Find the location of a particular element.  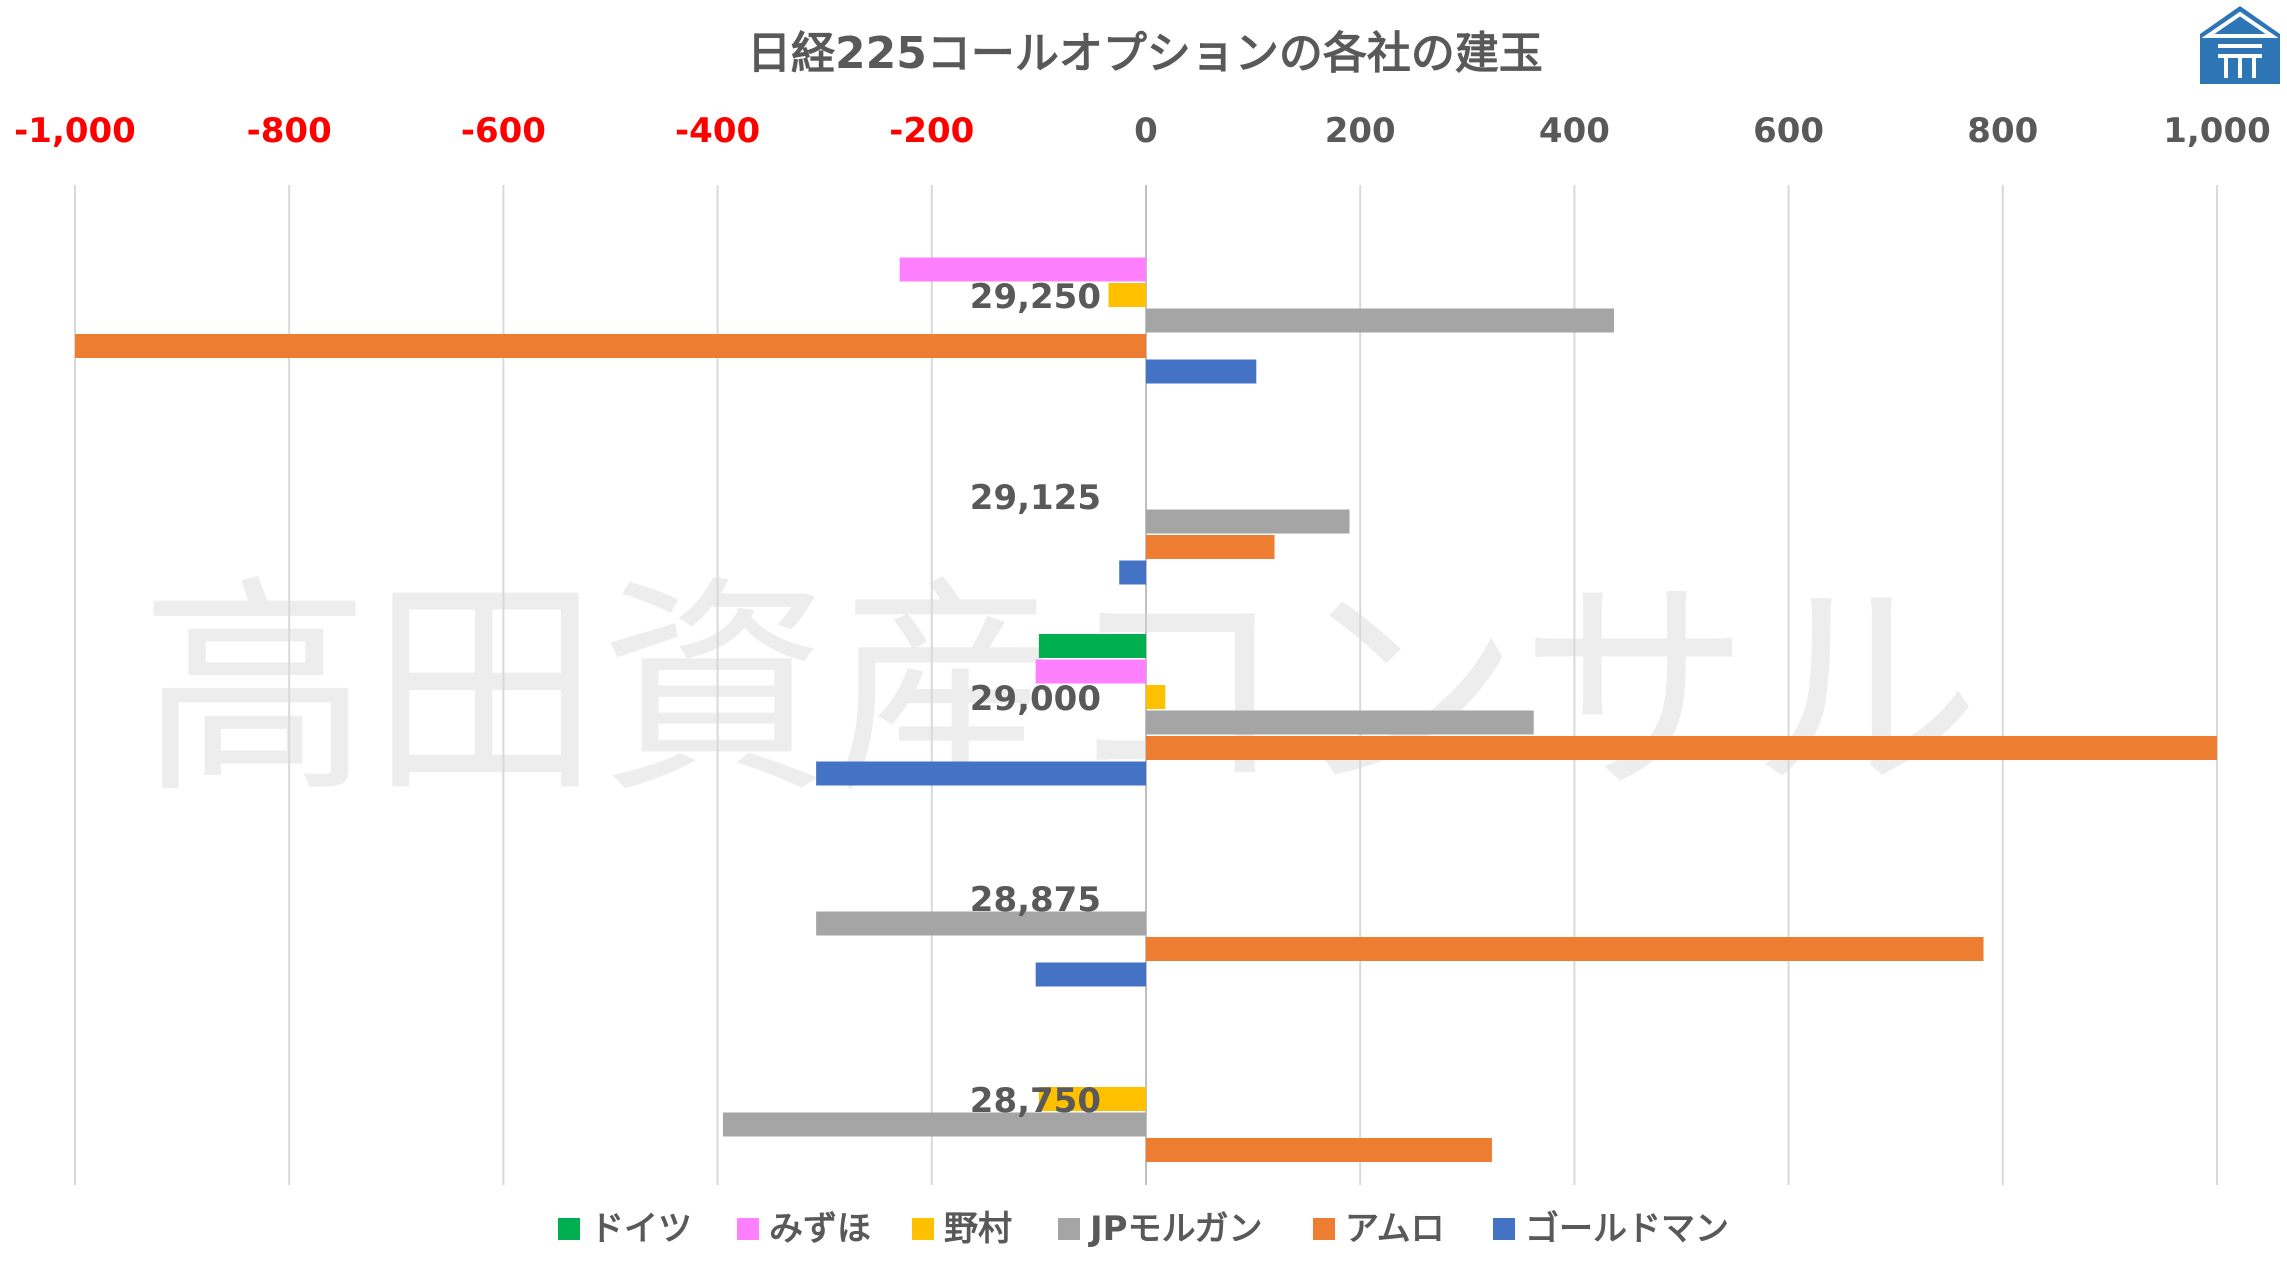

bar-ゴールドマン-29,250 is located at coordinates (1201, 371).